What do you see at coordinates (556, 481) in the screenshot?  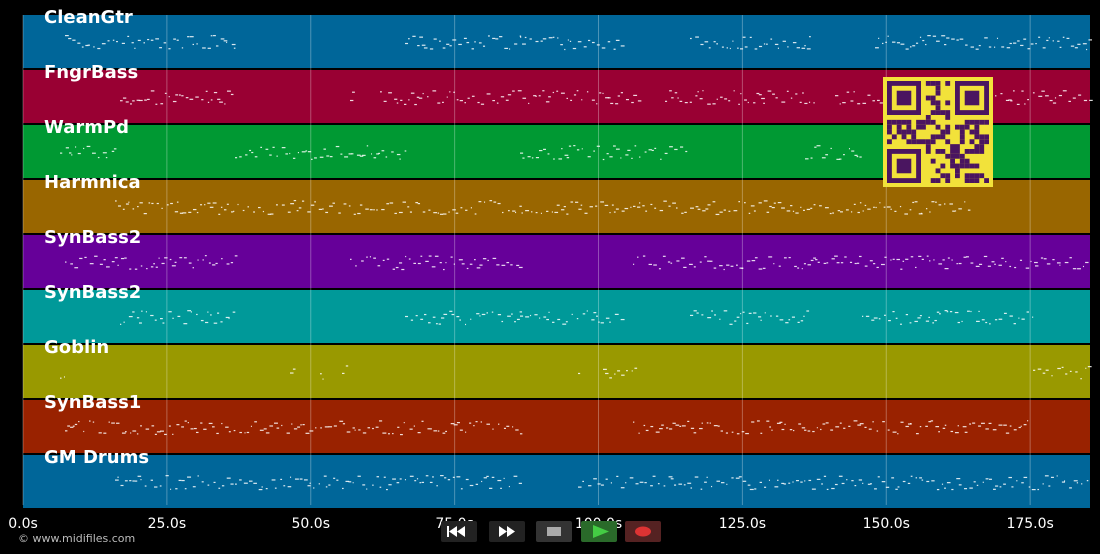 I see `track-lane` at bounding box center [556, 481].